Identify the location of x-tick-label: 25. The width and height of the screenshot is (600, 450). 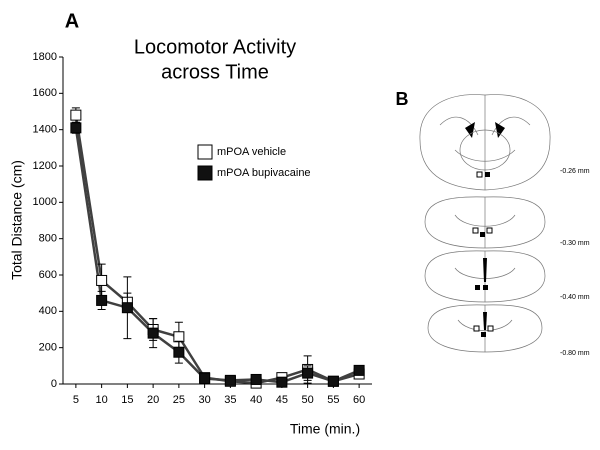
(179, 400).